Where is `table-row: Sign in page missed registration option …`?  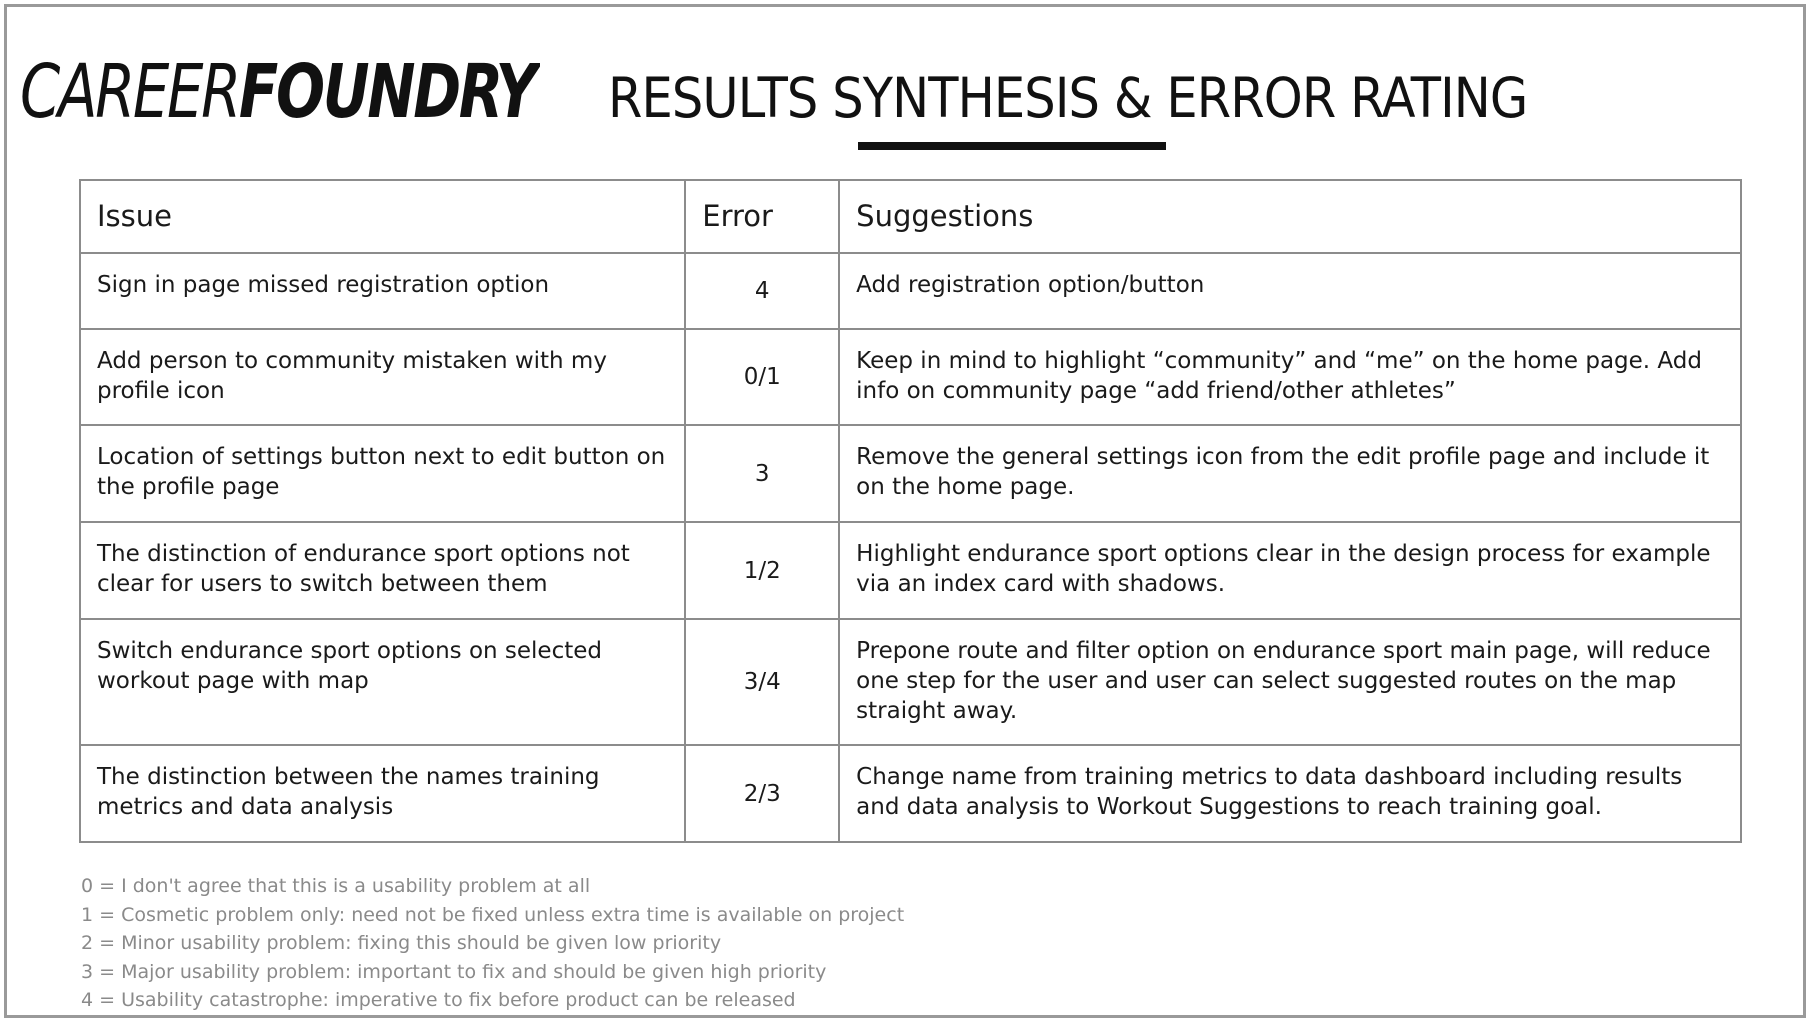 table-row: Sign in page missed registration option … is located at coordinates (910, 291).